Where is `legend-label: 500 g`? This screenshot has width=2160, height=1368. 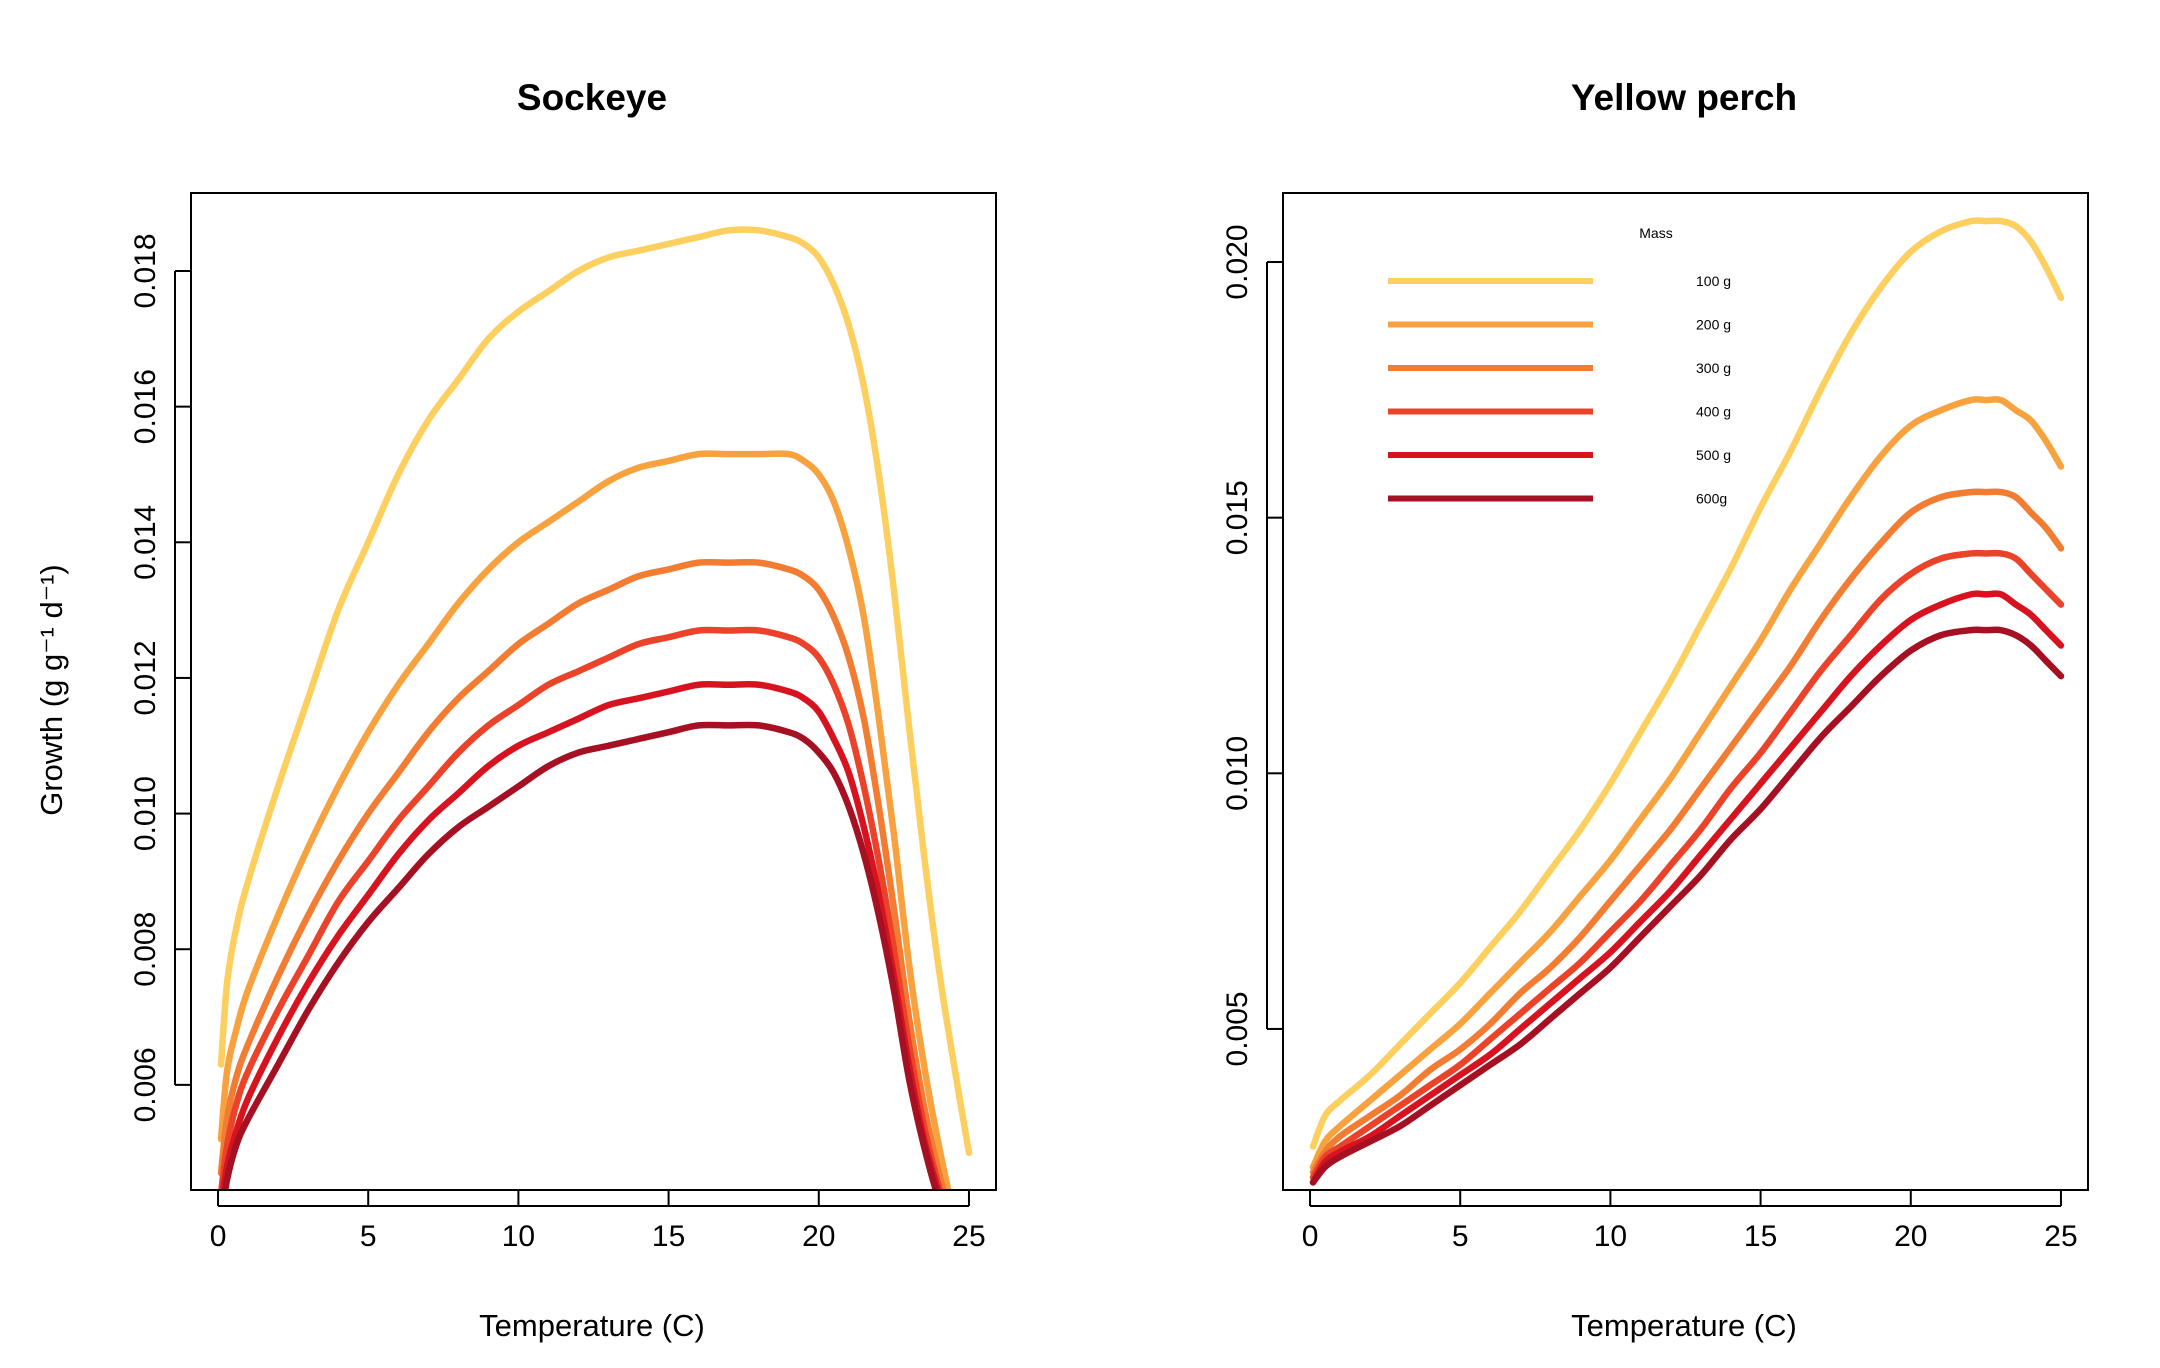 legend-label: 500 g is located at coordinates (1713, 455).